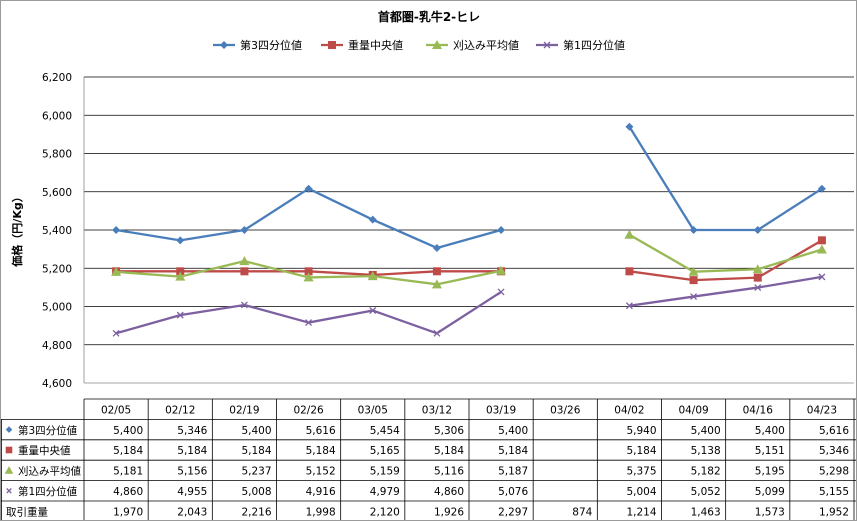  What do you see at coordinates (192, 472) in the screenshot?
I see `table-cell: 5,156` at bounding box center [192, 472].